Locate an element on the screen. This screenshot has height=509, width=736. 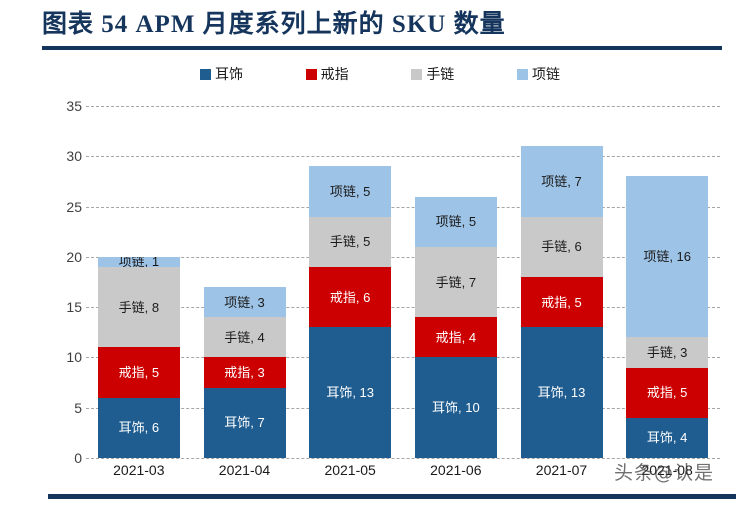
bar-segment-手链: 手链, 8 is located at coordinates (138, 307).